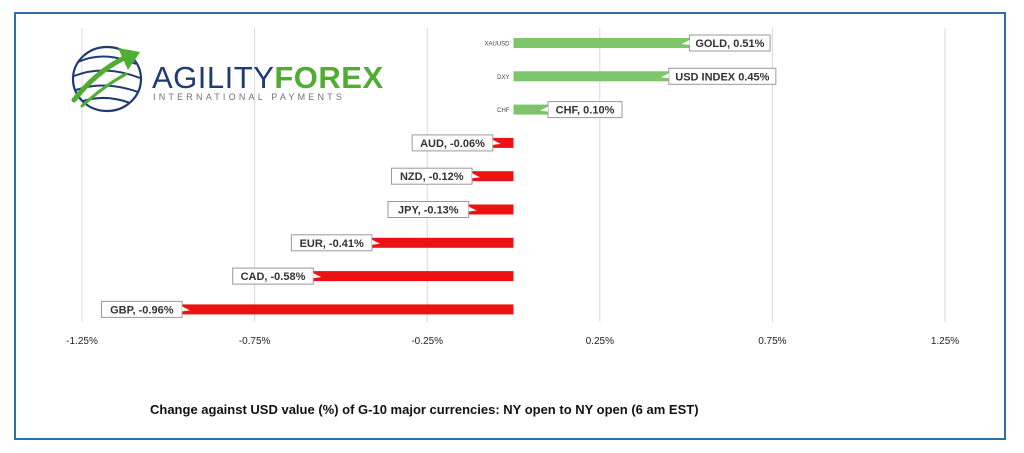 This screenshot has height=453, width=1024. I want to click on data-label-aud: AUD, -0.06%, so click(456, 143).